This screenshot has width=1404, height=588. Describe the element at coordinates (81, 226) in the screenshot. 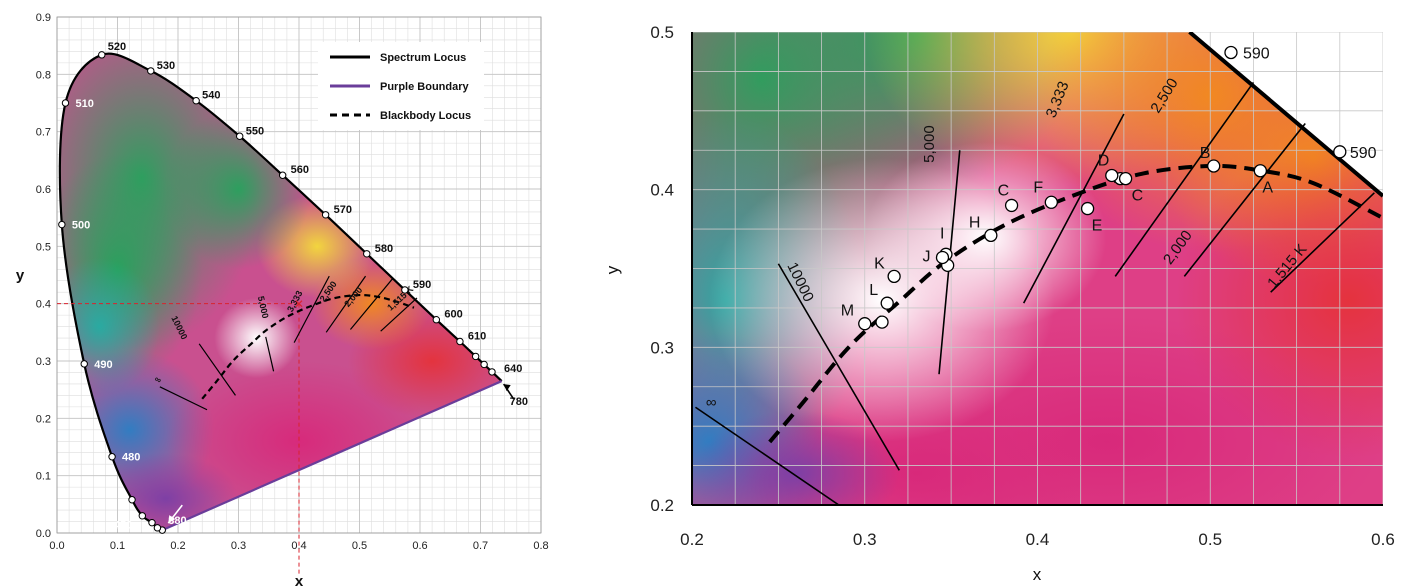

I see `wavelength-label-500: 500` at that location.